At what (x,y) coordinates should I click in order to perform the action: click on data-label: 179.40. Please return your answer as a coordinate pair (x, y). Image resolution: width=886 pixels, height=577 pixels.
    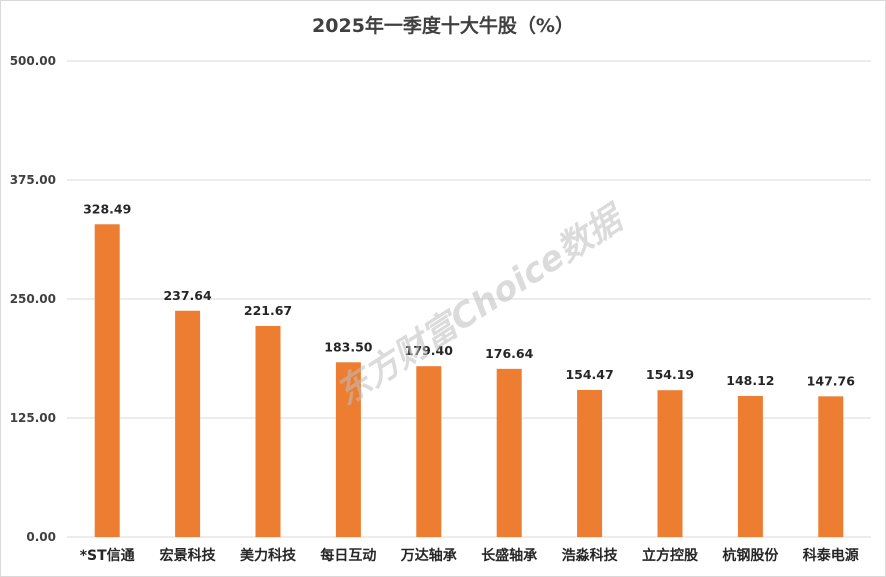
    Looking at the image, I should click on (429, 350).